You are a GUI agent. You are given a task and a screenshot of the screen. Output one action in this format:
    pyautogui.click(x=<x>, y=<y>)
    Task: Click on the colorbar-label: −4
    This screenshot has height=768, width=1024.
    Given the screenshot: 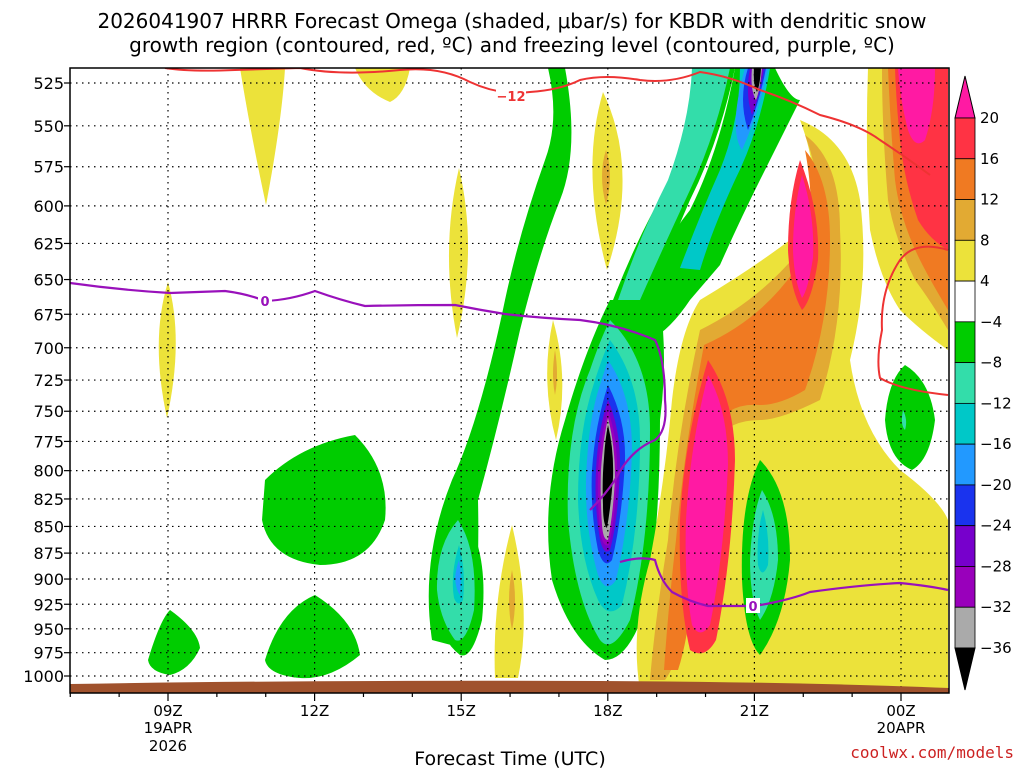 What is the action you would take?
    pyautogui.click(x=991, y=322)
    